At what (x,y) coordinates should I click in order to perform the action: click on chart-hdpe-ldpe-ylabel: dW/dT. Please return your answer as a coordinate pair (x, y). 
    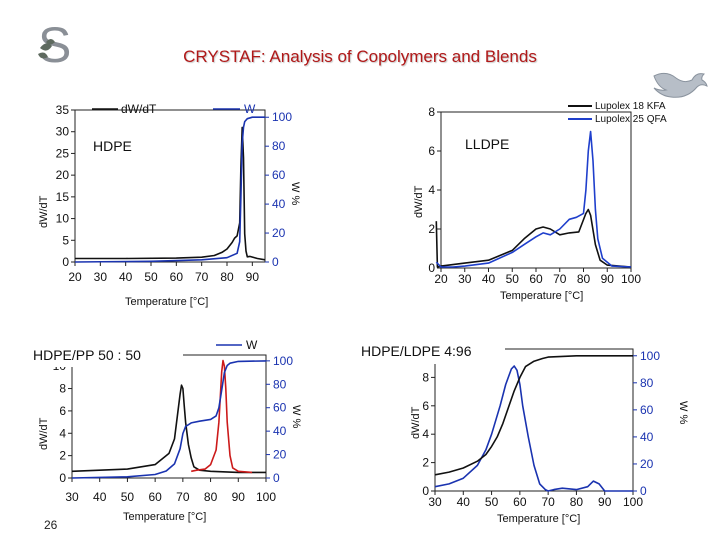
    Looking at the image, I should click on (416, 422).